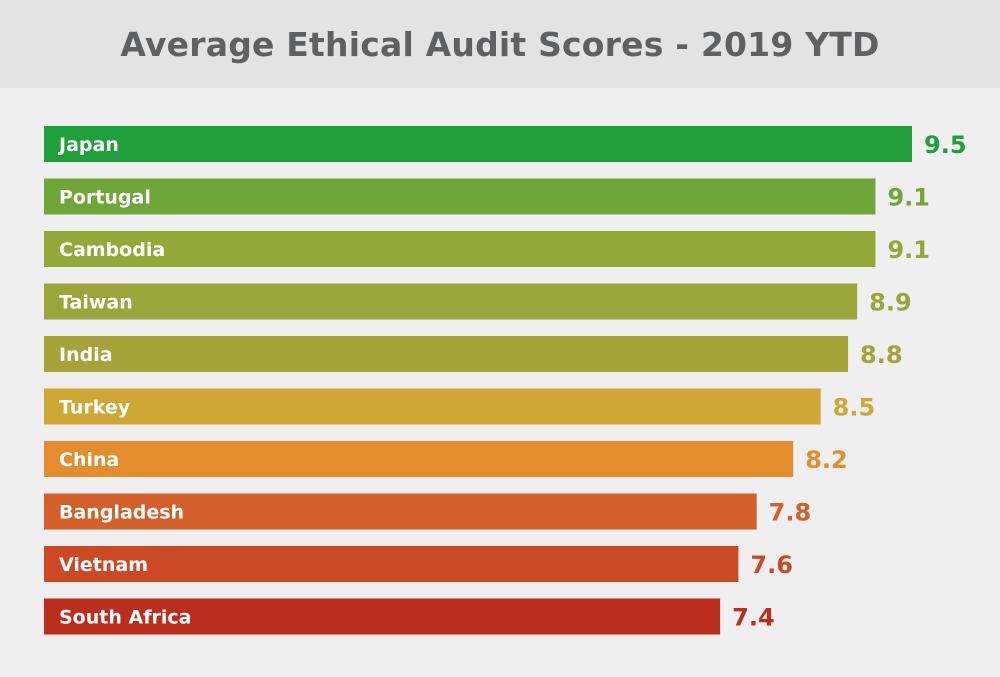  What do you see at coordinates (400, 511) in the screenshot?
I see `bar-bangladesh` at bounding box center [400, 511].